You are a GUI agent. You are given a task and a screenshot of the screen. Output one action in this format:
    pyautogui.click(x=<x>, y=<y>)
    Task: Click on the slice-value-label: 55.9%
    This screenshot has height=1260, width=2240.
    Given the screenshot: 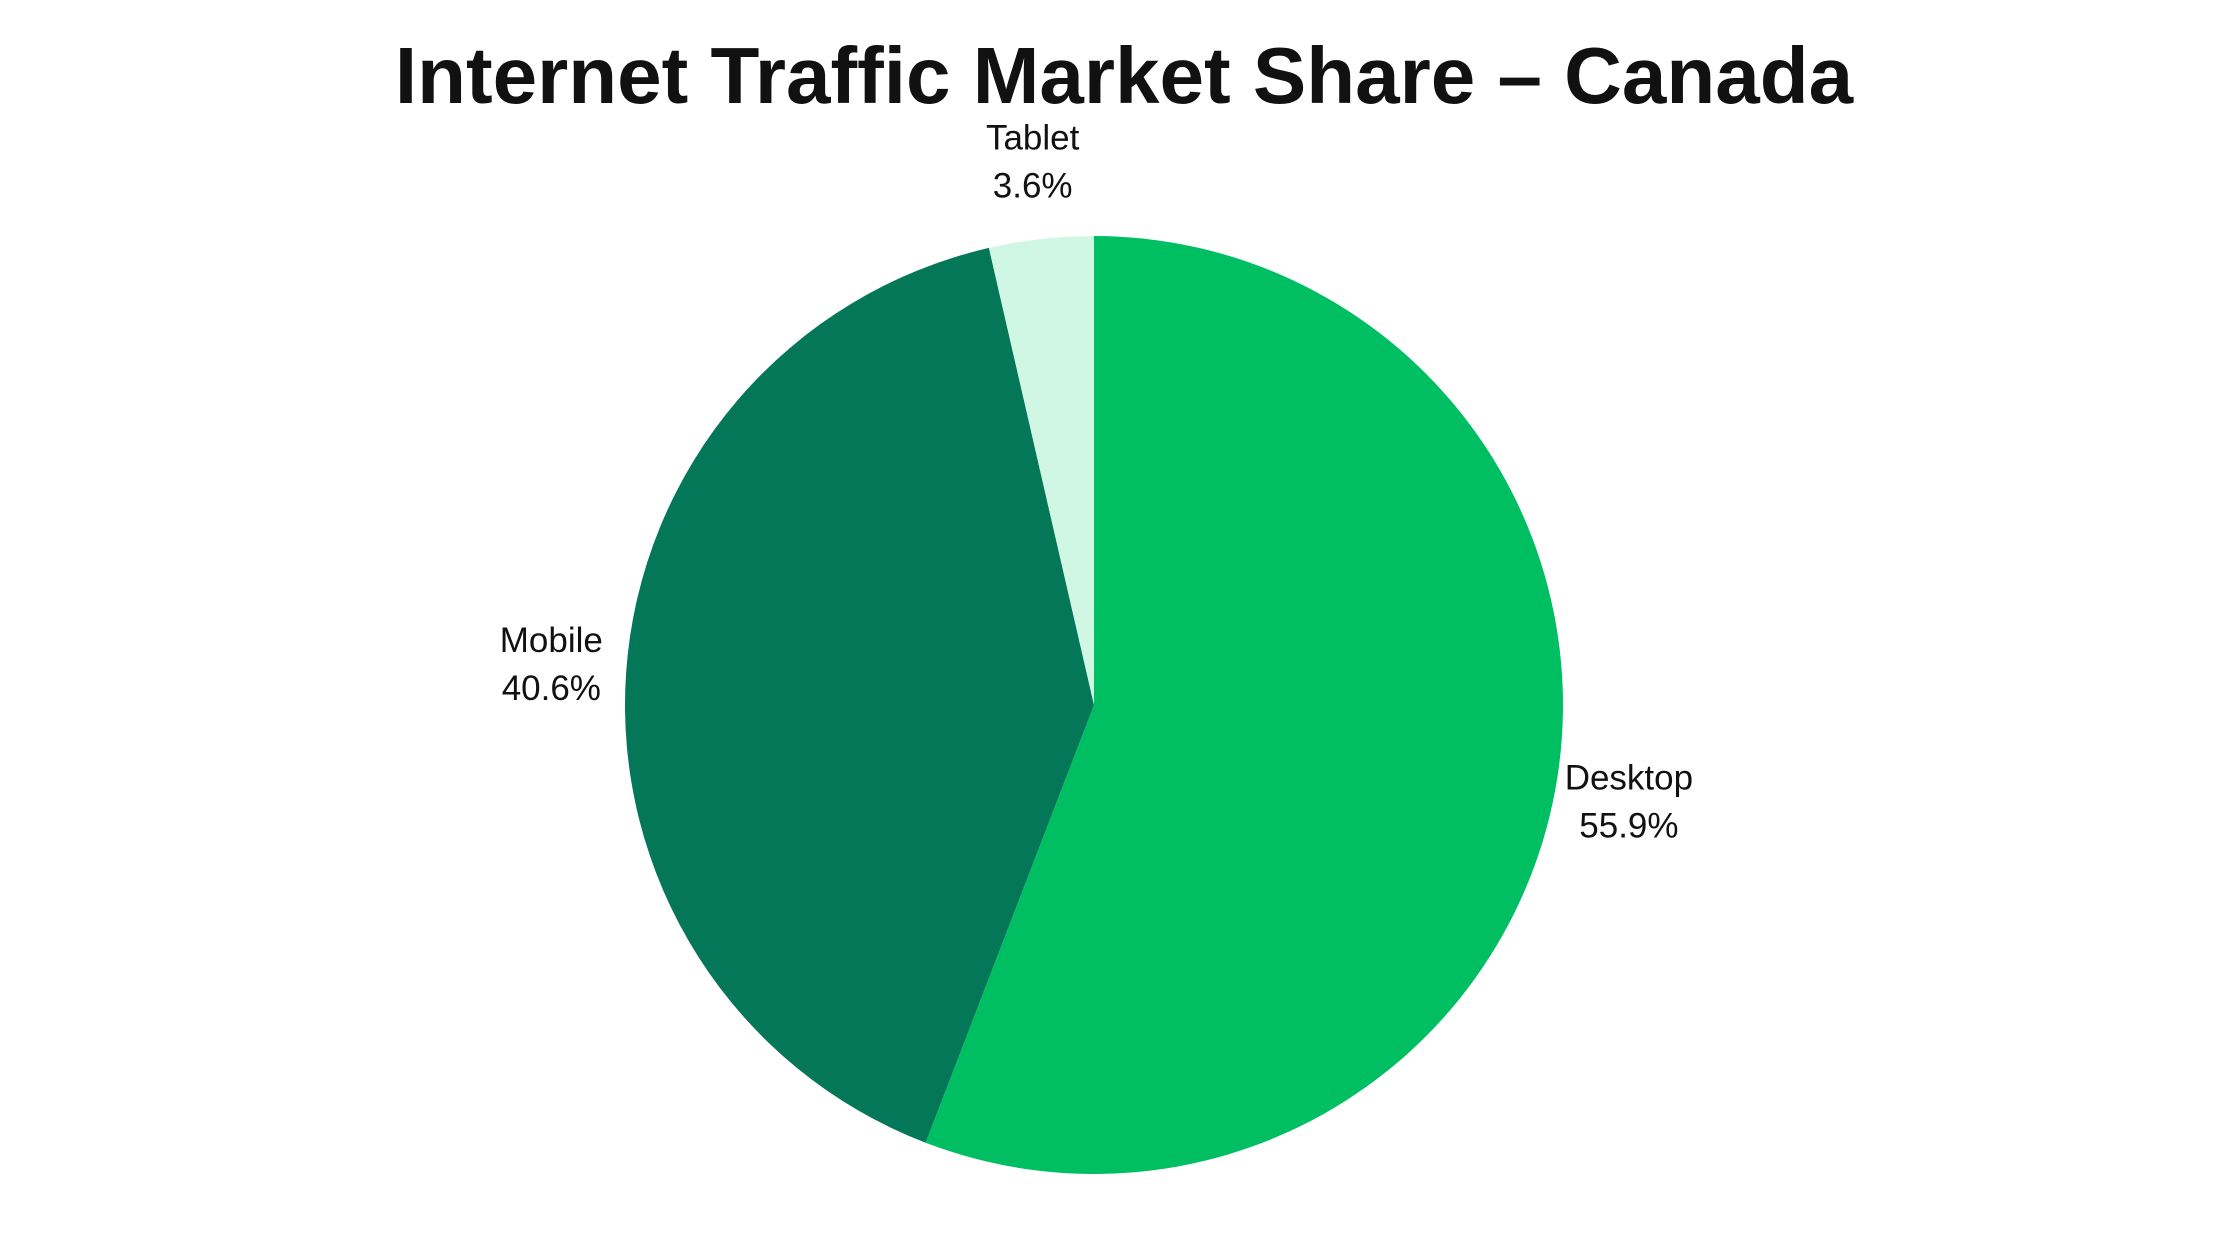 What is the action you would take?
    pyautogui.click(x=1628, y=826)
    